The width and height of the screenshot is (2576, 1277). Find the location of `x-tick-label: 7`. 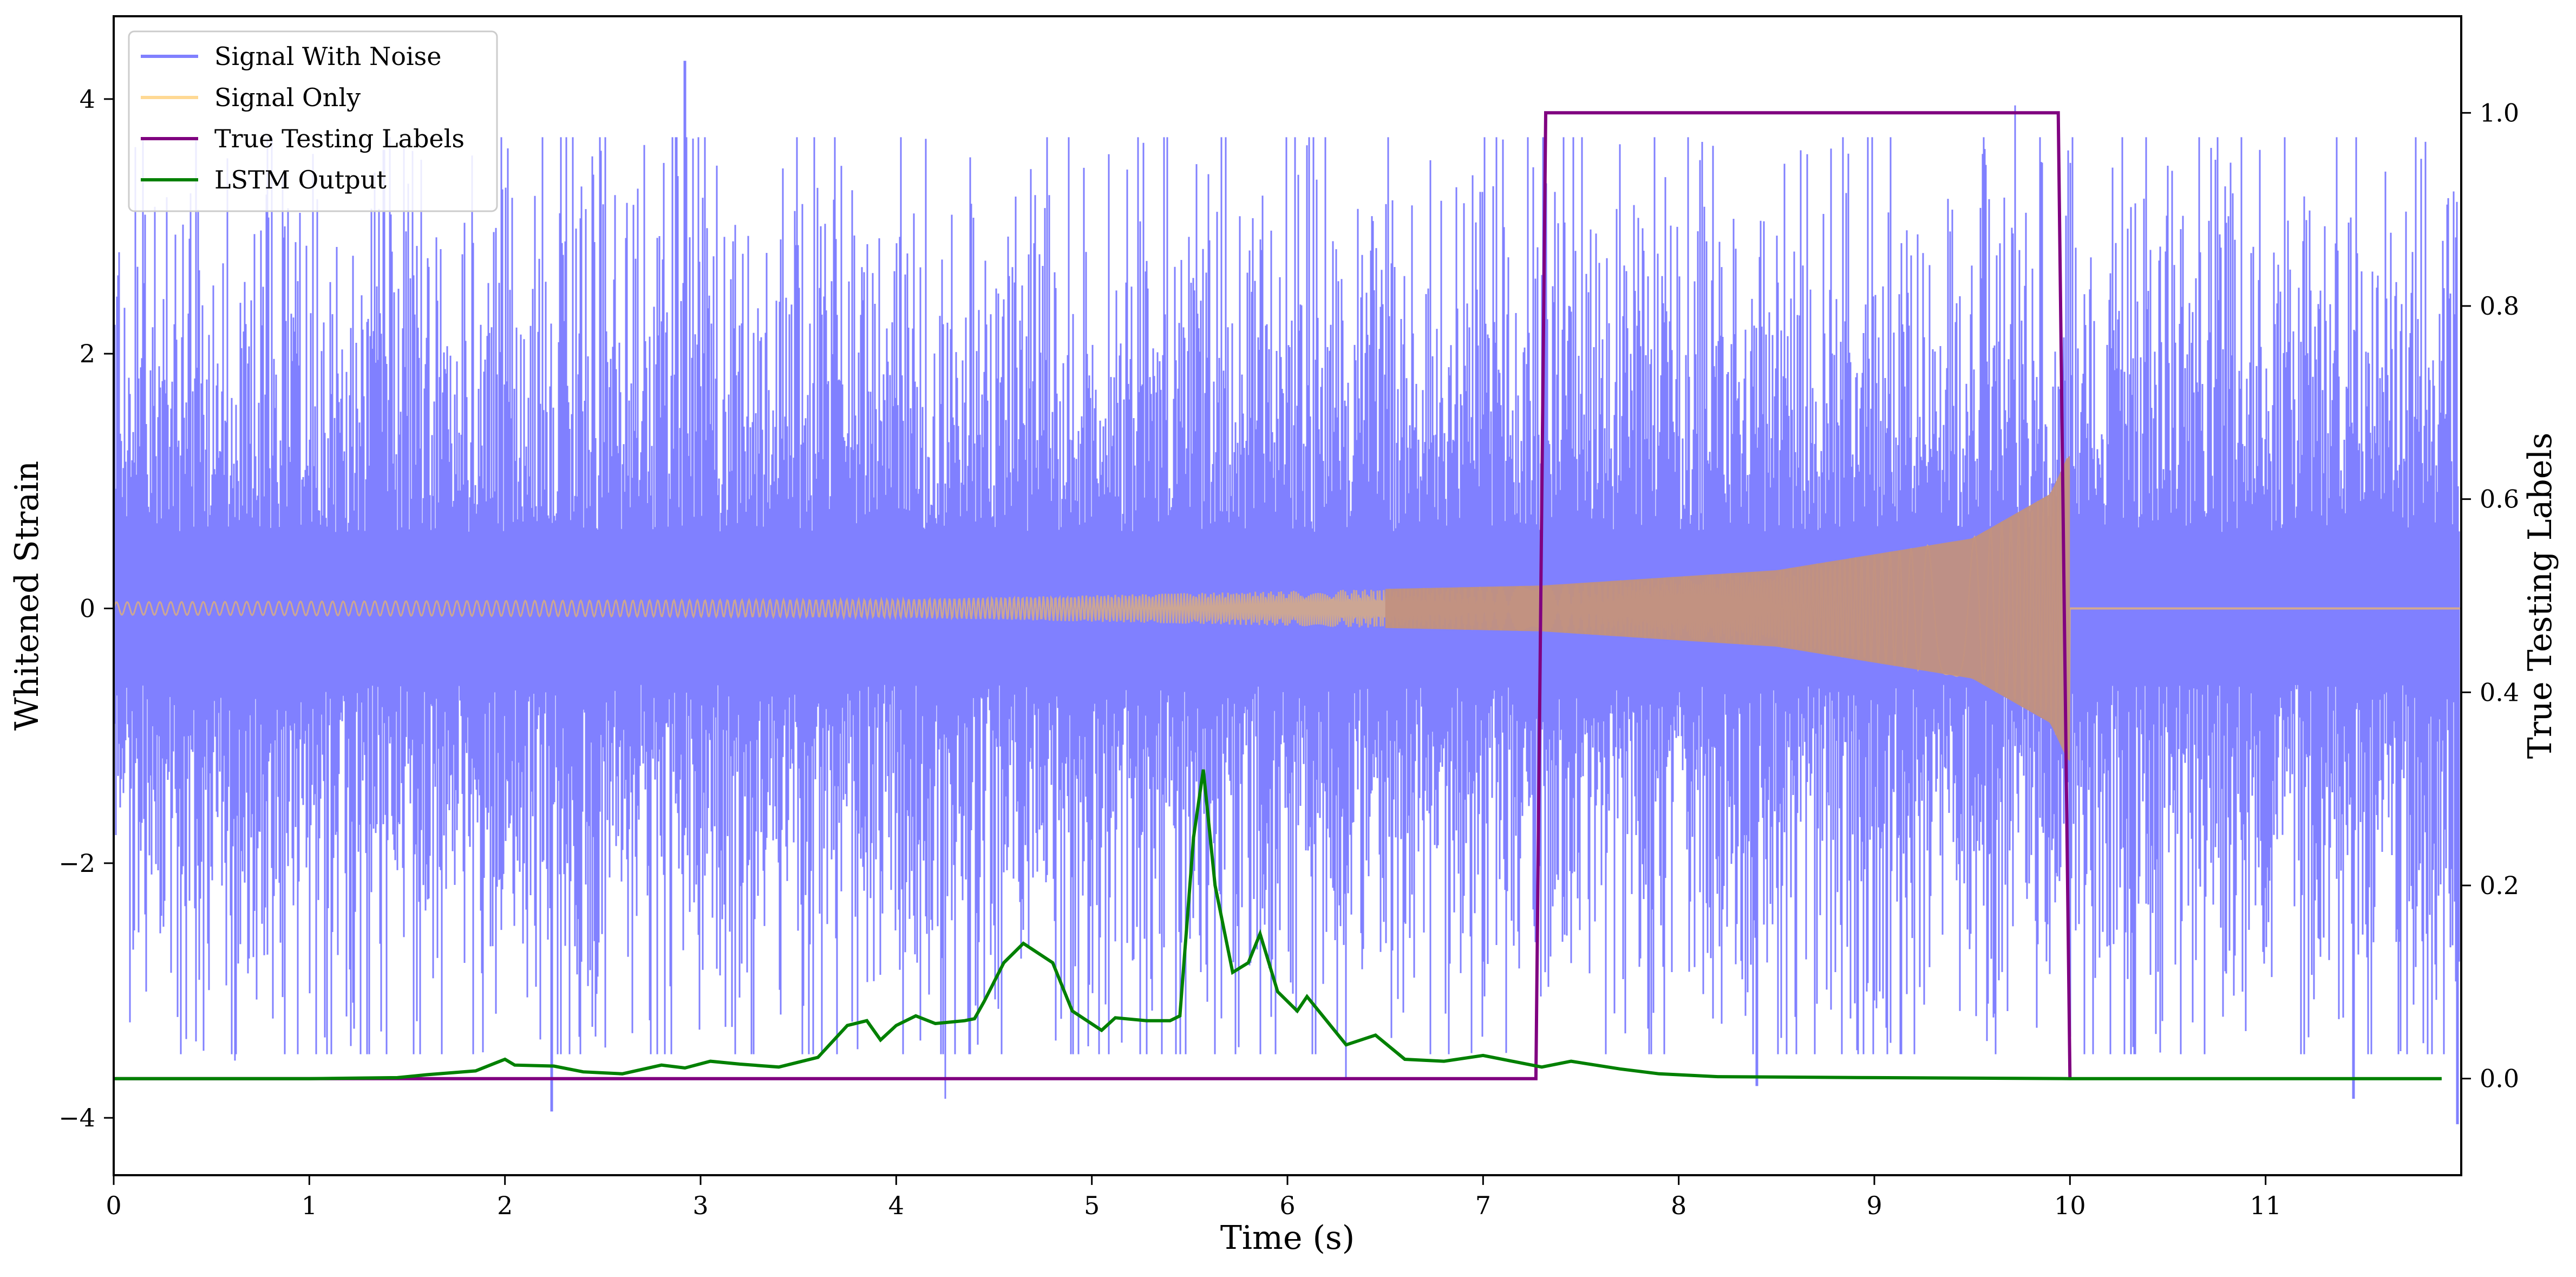

x-tick-label: 7 is located at coordinates (1483, 1205).